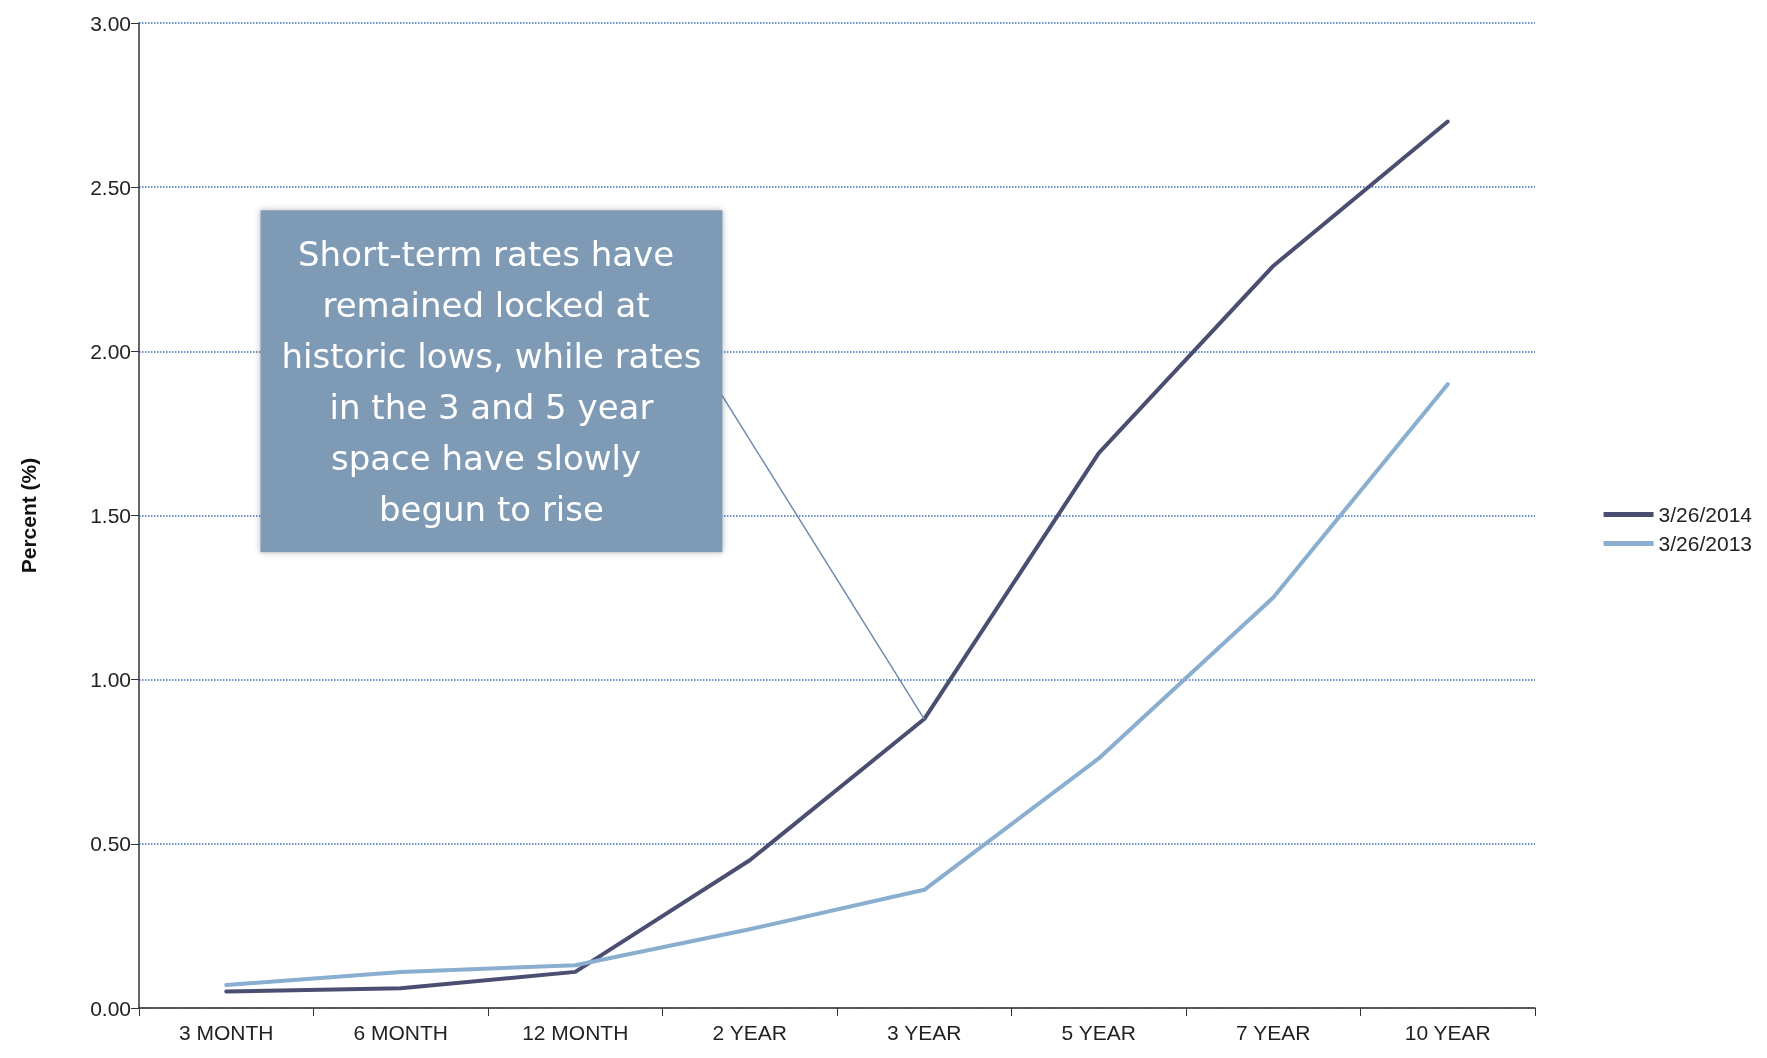 The height and width of the screenshot is (1058, 1767). Describe the element at coordinates (28, 515) in the screenshot. I see `y-axis-title: Percent (%)` at that location.